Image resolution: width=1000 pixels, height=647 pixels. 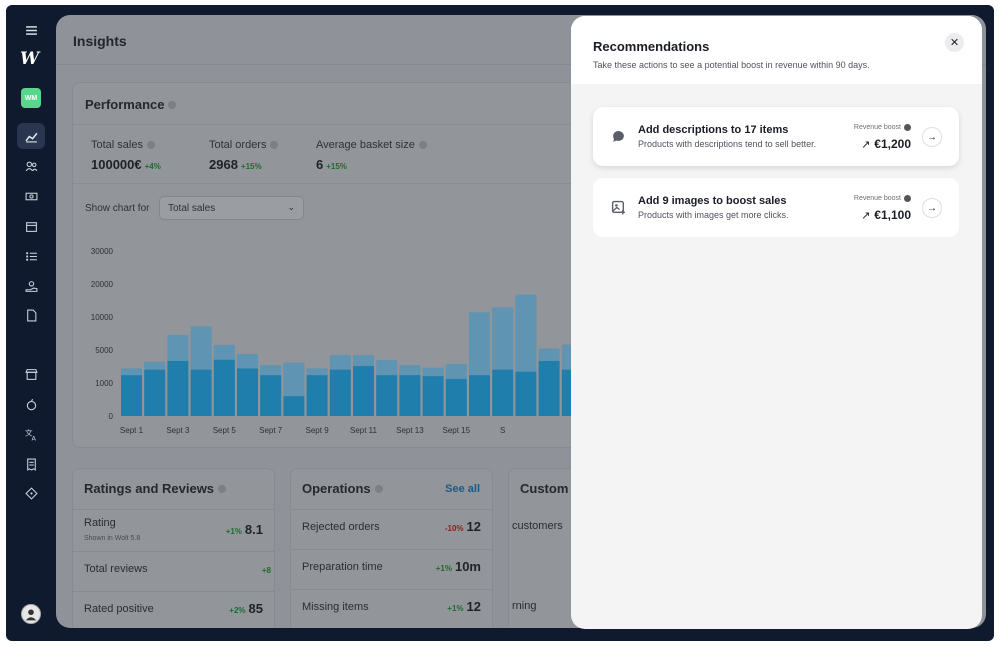 What do you see at coordinates (100, 523) in the screenshot?
I see `row-label: Rating` at bounding box center [100, 523].